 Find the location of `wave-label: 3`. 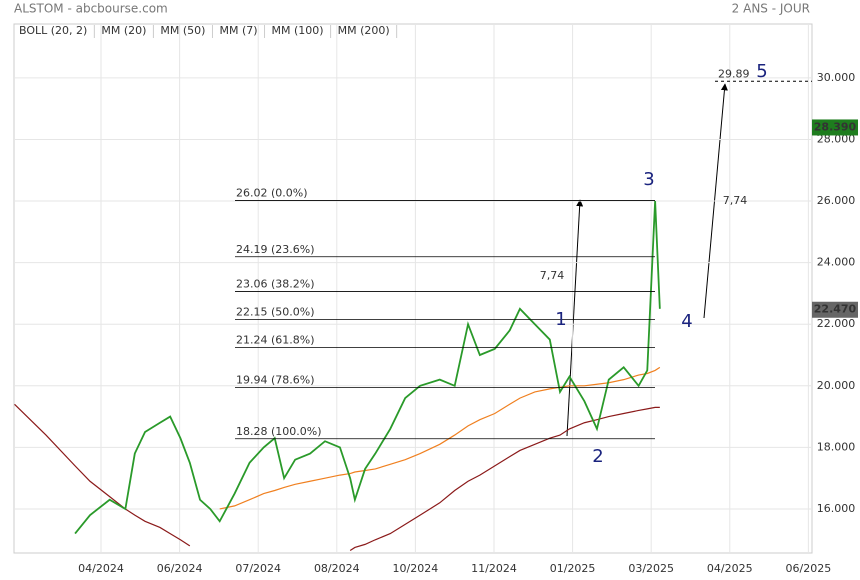

wave-label: 3 is located at coordinates (648, 179).